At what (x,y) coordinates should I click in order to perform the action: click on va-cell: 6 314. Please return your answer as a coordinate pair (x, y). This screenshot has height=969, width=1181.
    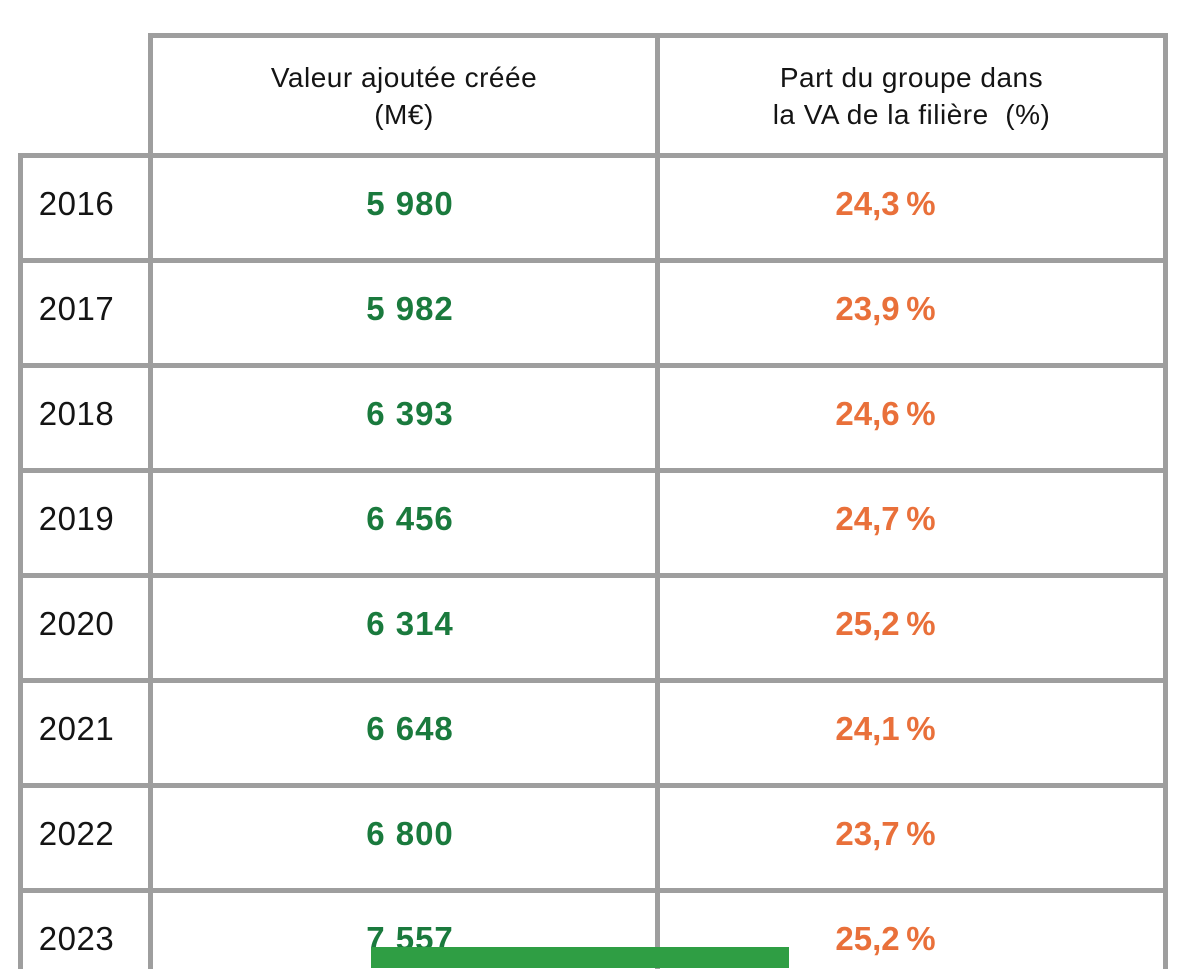
    Looking at the image, I should click on (404, 628).